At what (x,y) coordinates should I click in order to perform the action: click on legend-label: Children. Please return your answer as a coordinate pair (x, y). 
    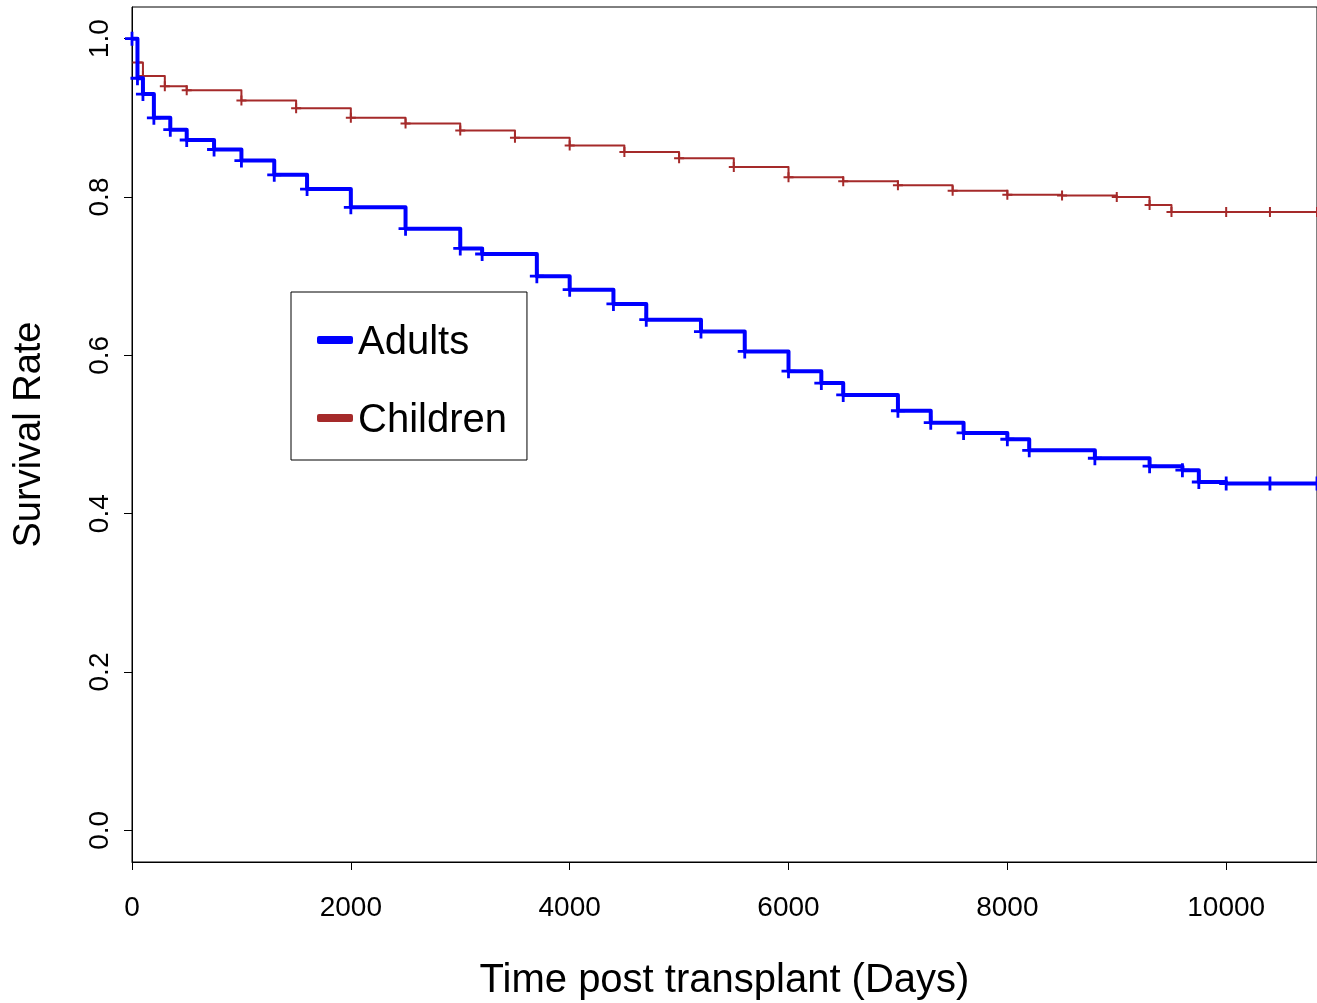
    Looking at the image, I should click on (432, 418).